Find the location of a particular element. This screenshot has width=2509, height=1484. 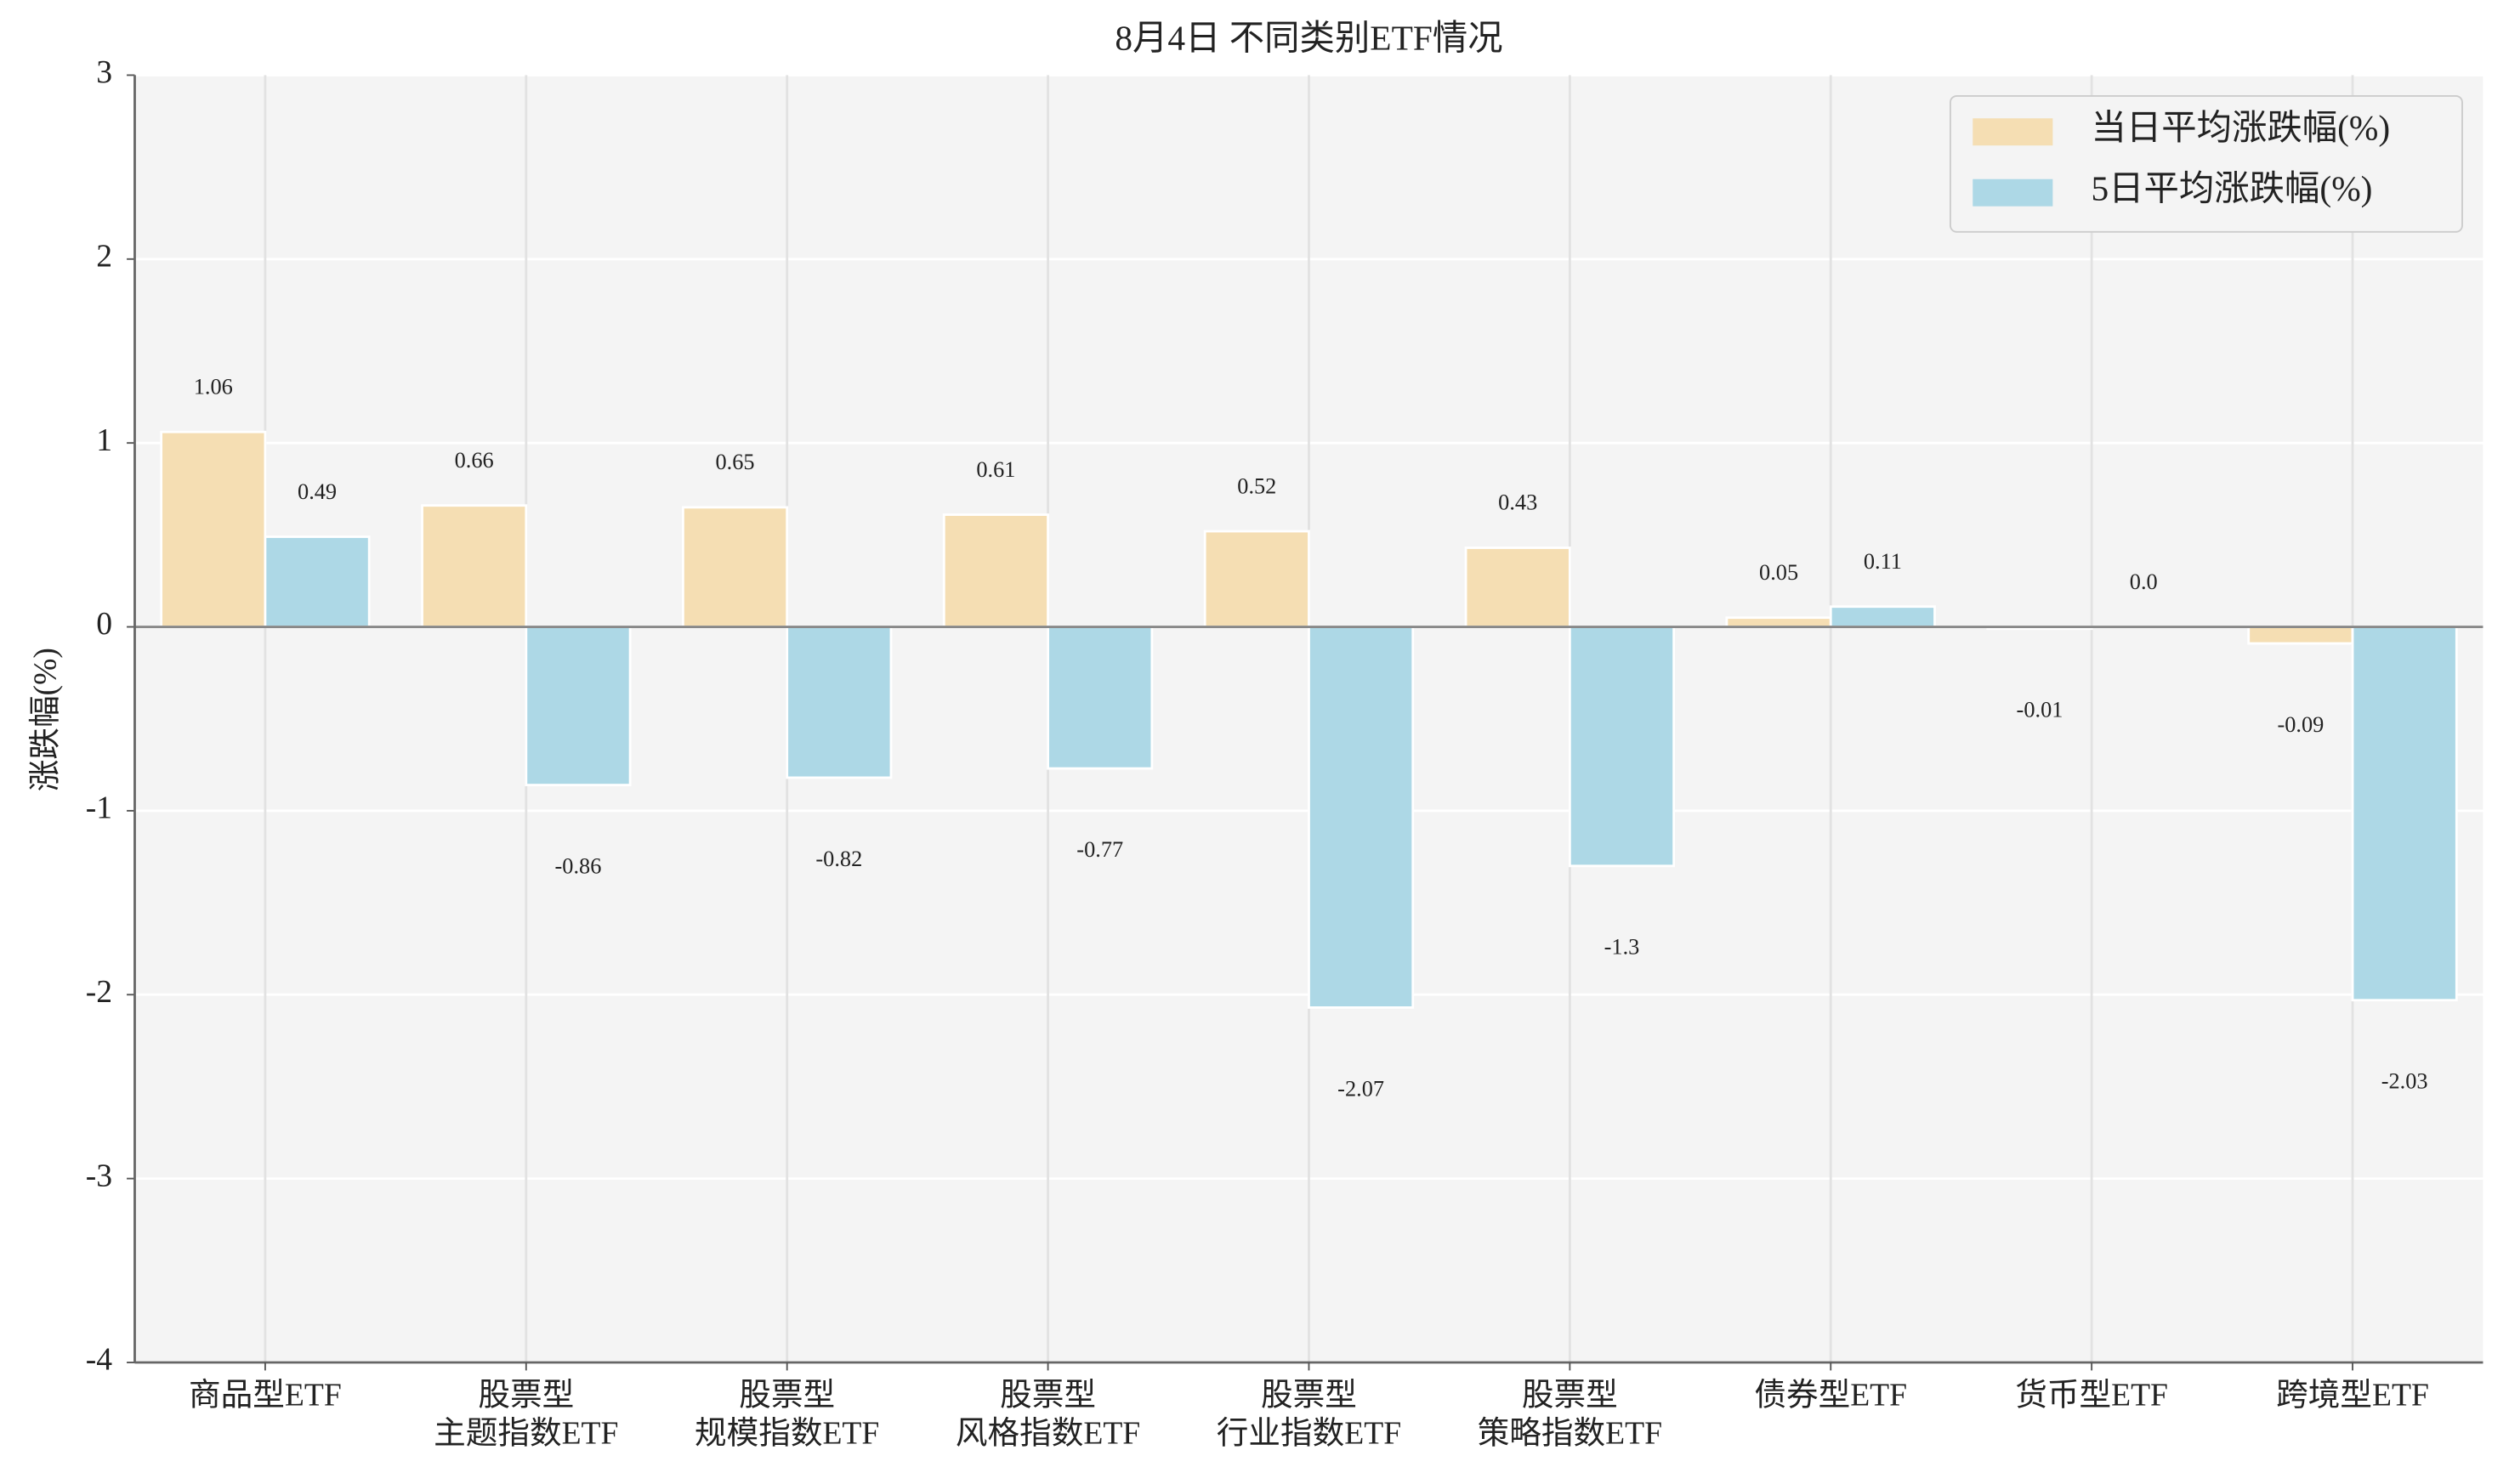

value-label: -1.3 is located at coordinates (1622, 947).